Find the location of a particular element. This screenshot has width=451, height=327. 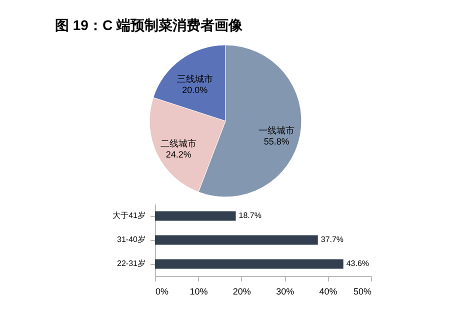

y-tick-label: 大于41岁 is located at coordinates (129, 215).